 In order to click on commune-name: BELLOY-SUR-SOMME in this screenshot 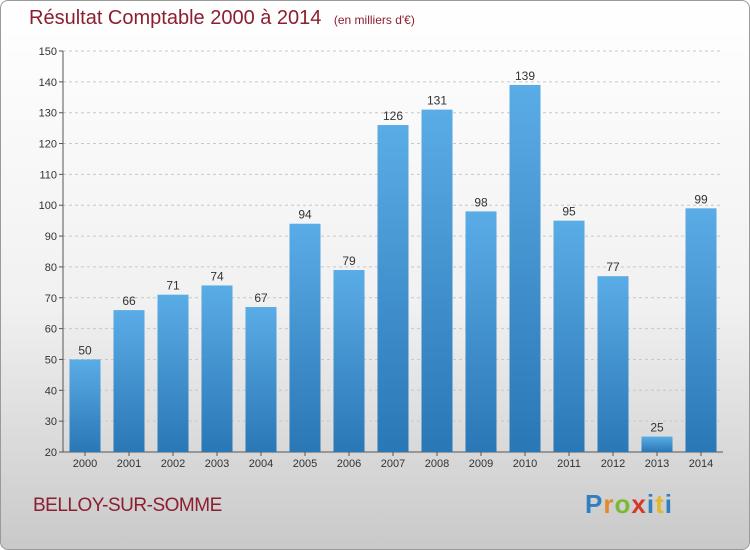, I will do `click(127, 505)`.